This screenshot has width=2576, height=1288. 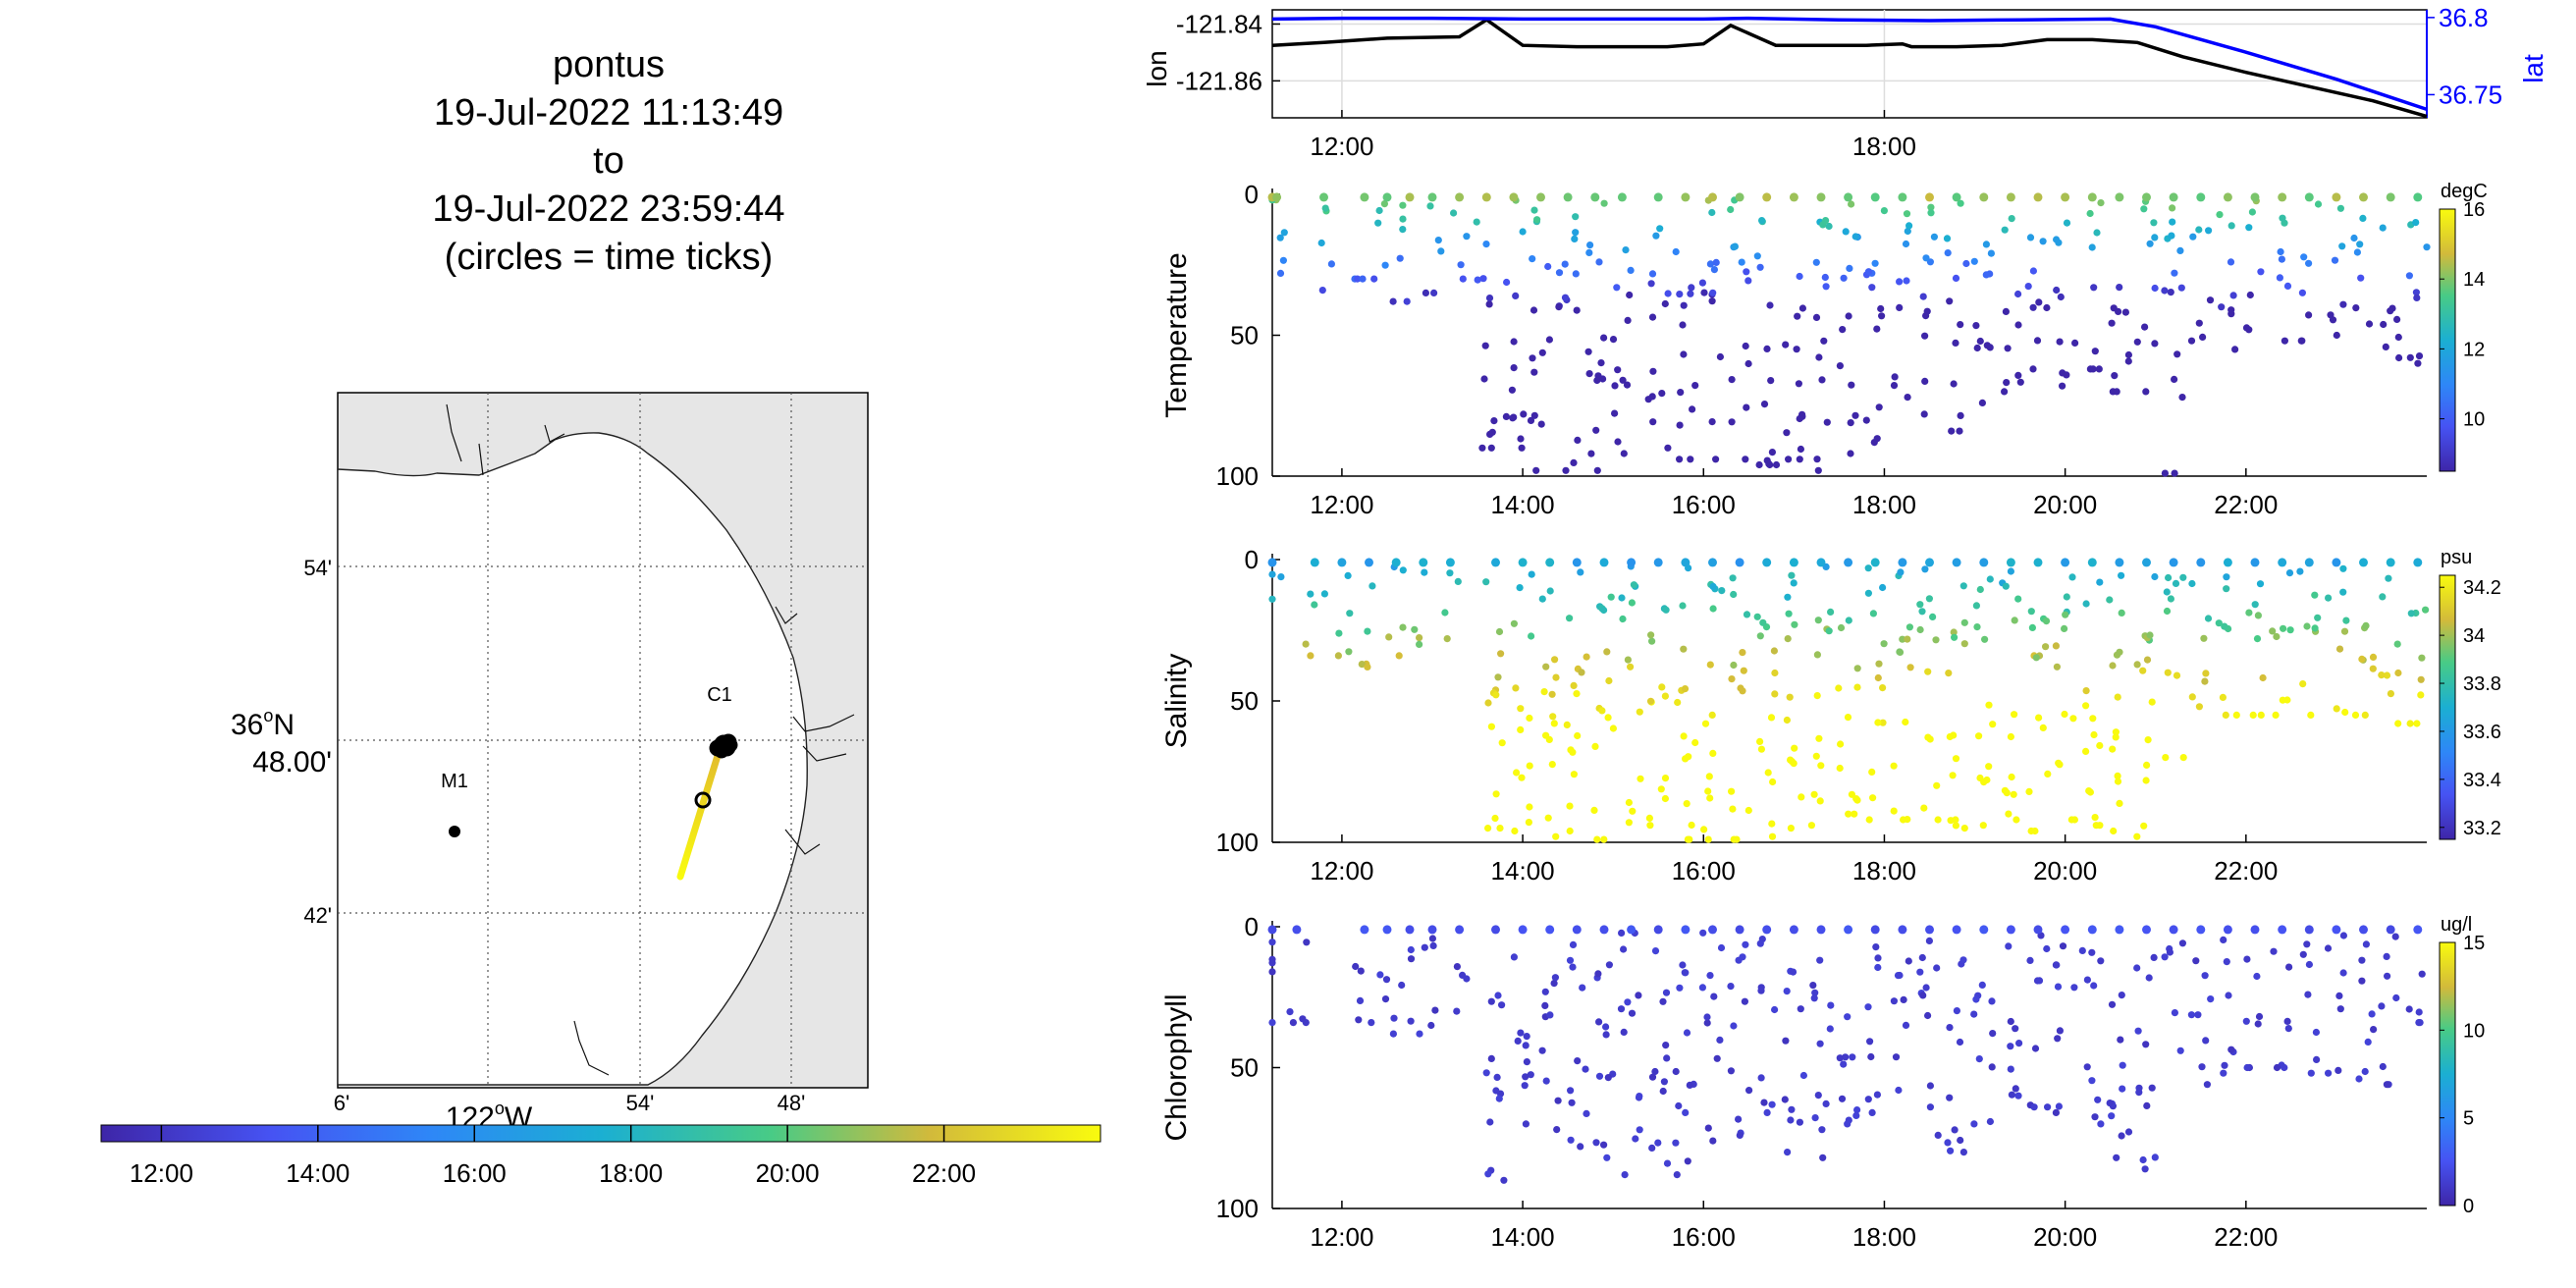 I want to click on vehicle-track, so click(x=700, y=811).